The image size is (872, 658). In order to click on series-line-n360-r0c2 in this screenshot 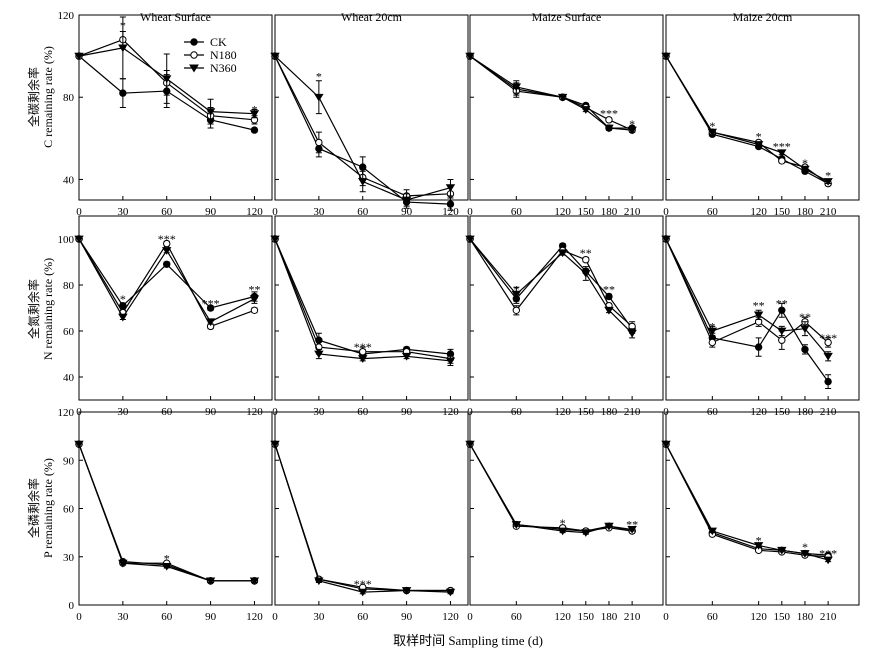, I will do `click(551, 93)`.